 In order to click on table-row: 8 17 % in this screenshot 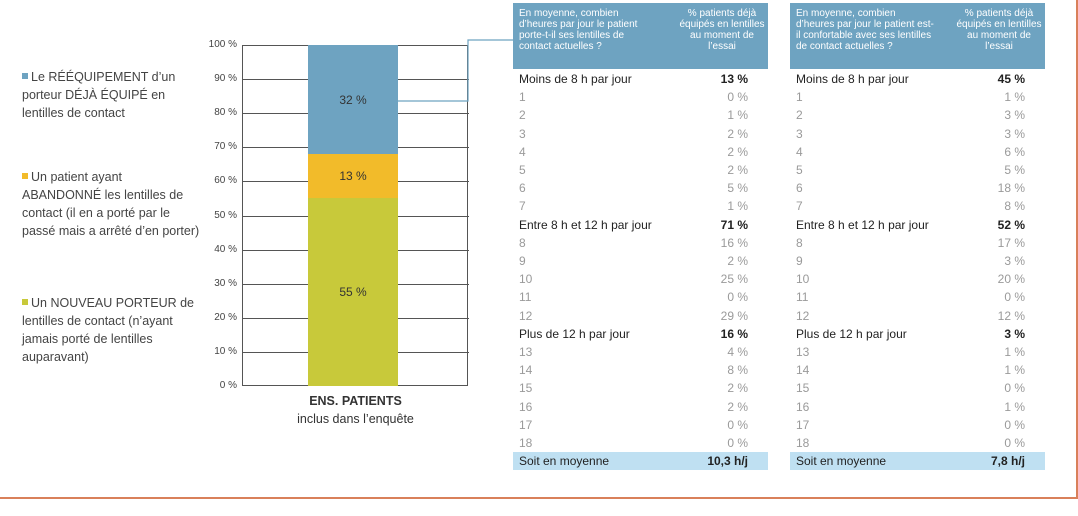, I will do `click(917, 243)`.